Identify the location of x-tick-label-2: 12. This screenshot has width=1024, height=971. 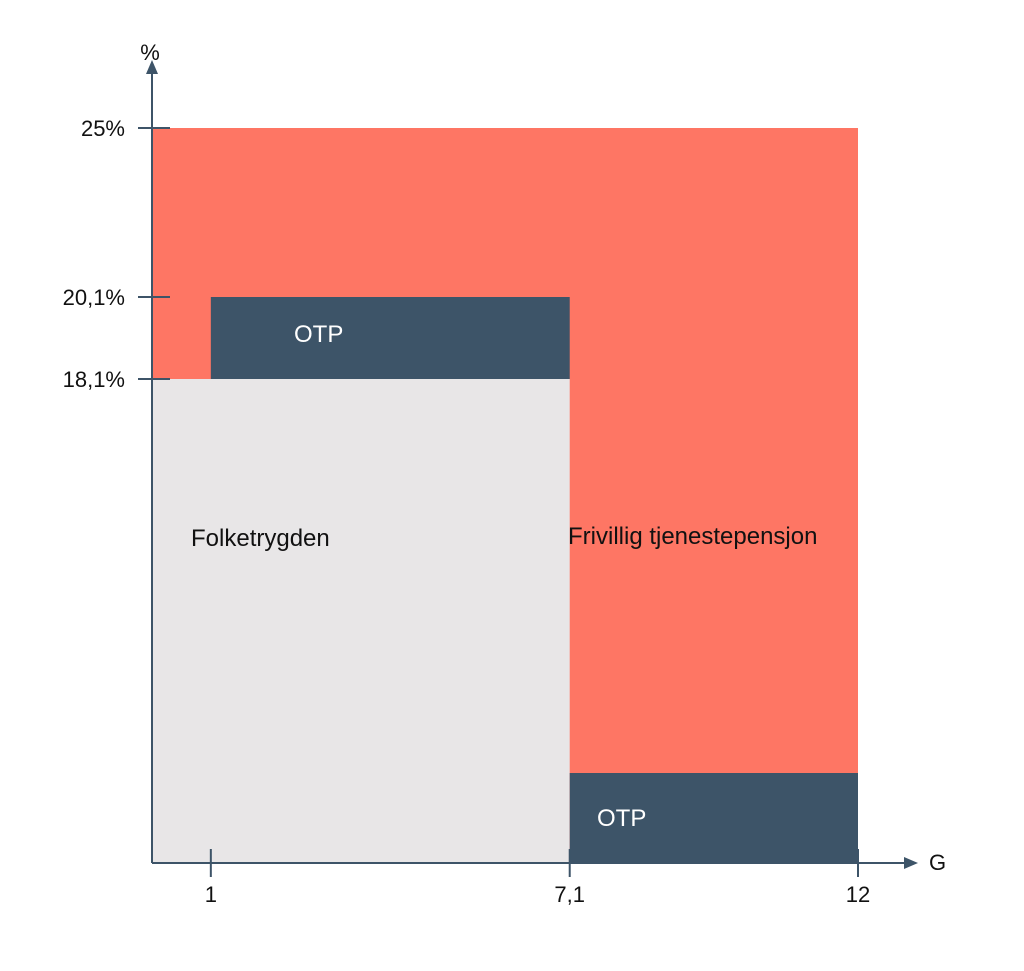
(858, 894).